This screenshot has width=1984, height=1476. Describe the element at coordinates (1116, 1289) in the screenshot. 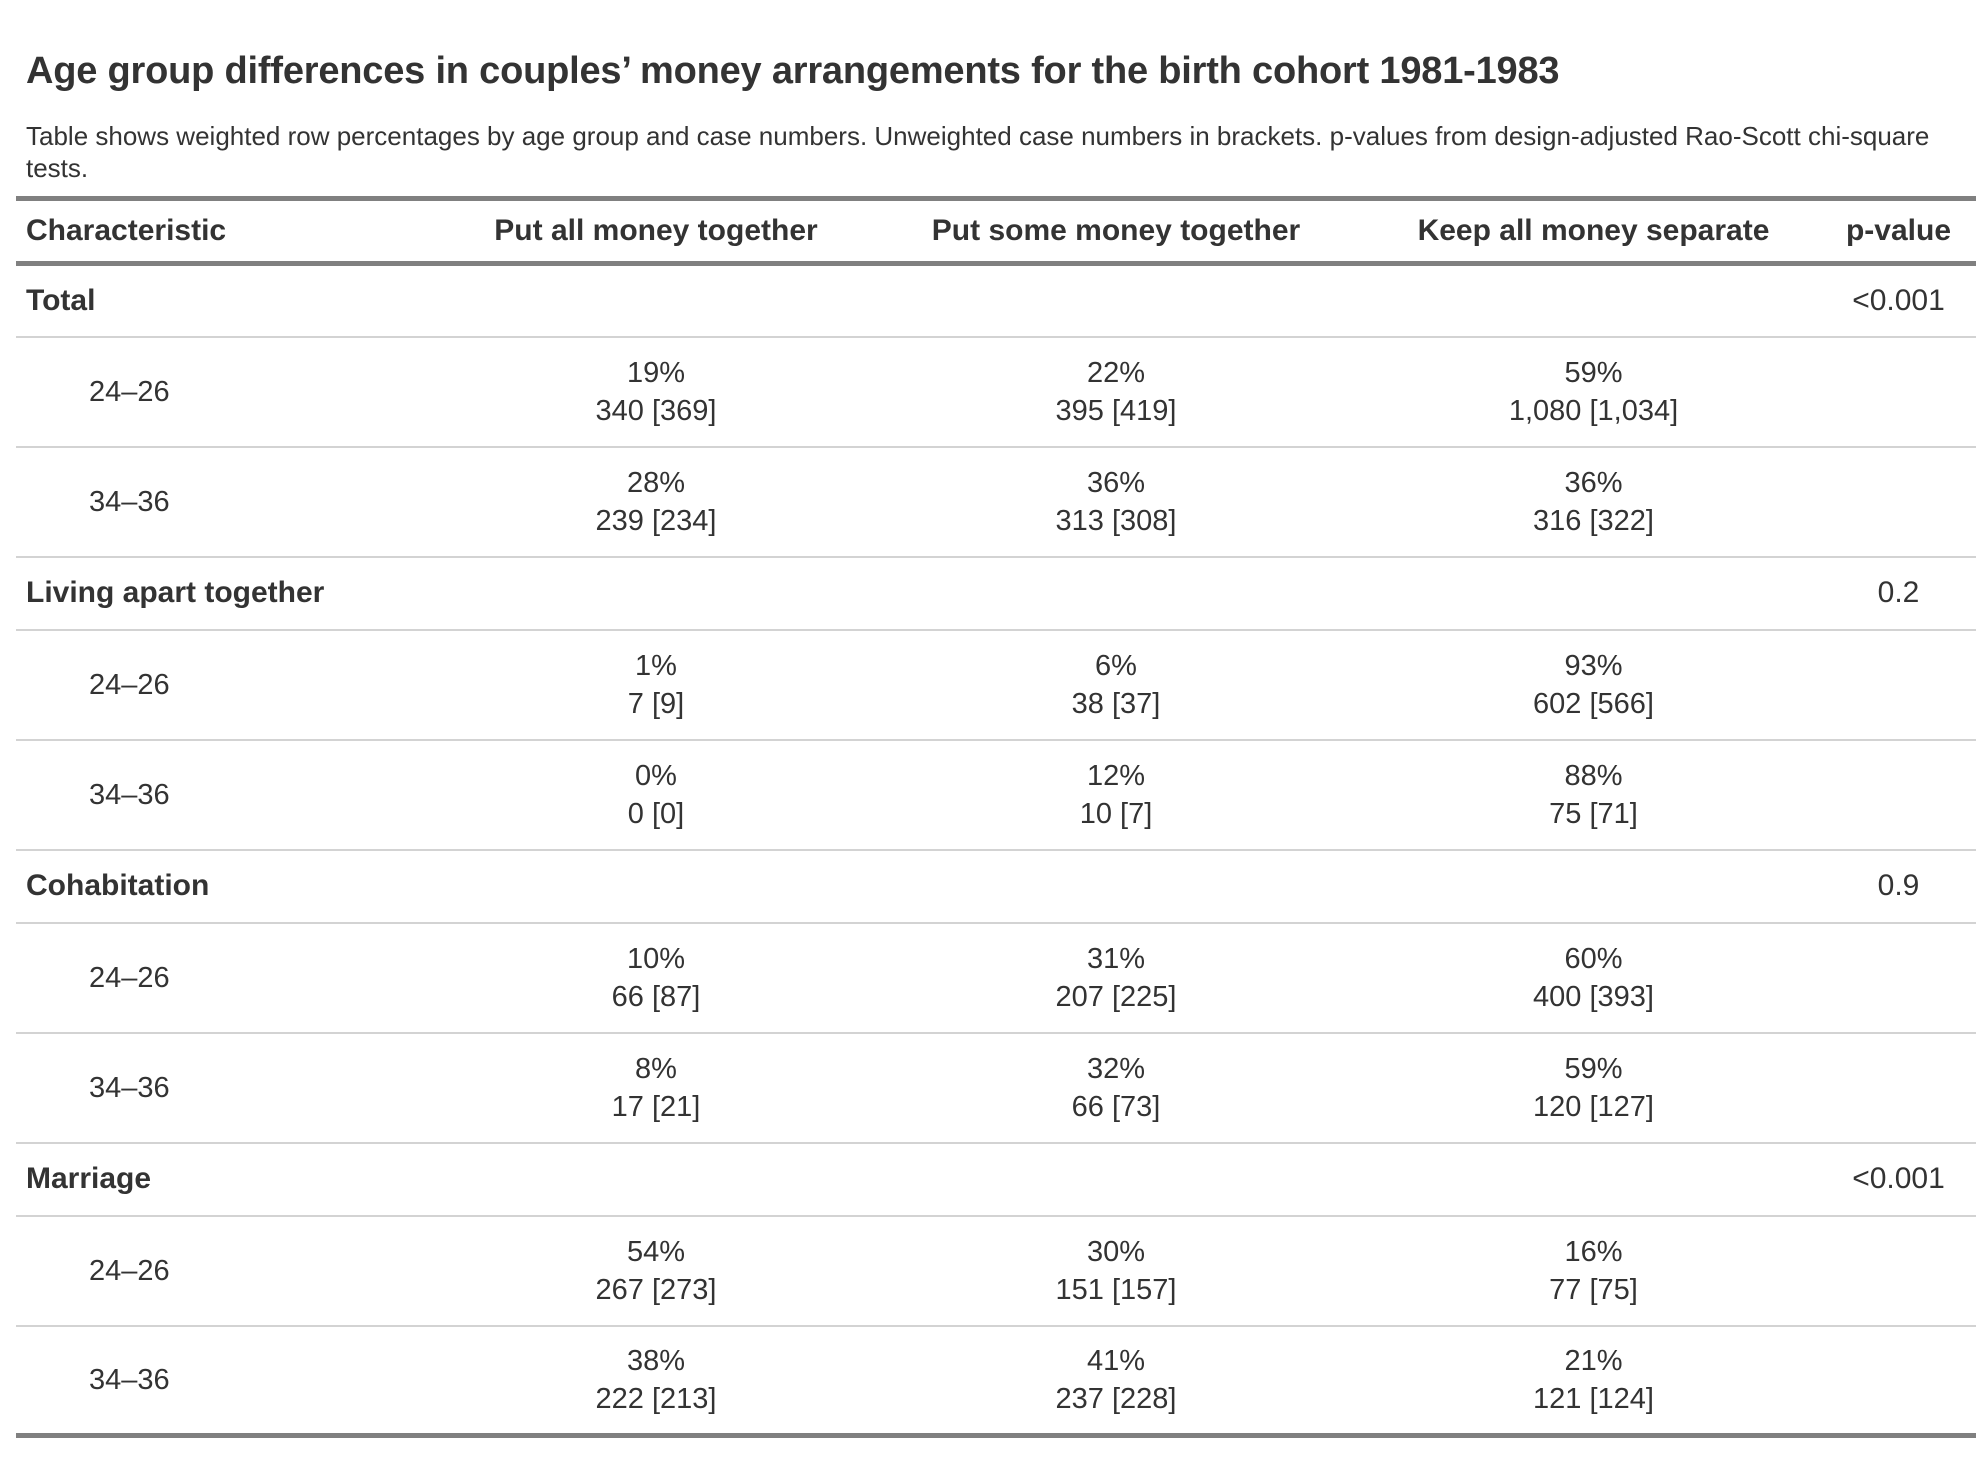

I see `case-numbers: 151 [157]` at that location.